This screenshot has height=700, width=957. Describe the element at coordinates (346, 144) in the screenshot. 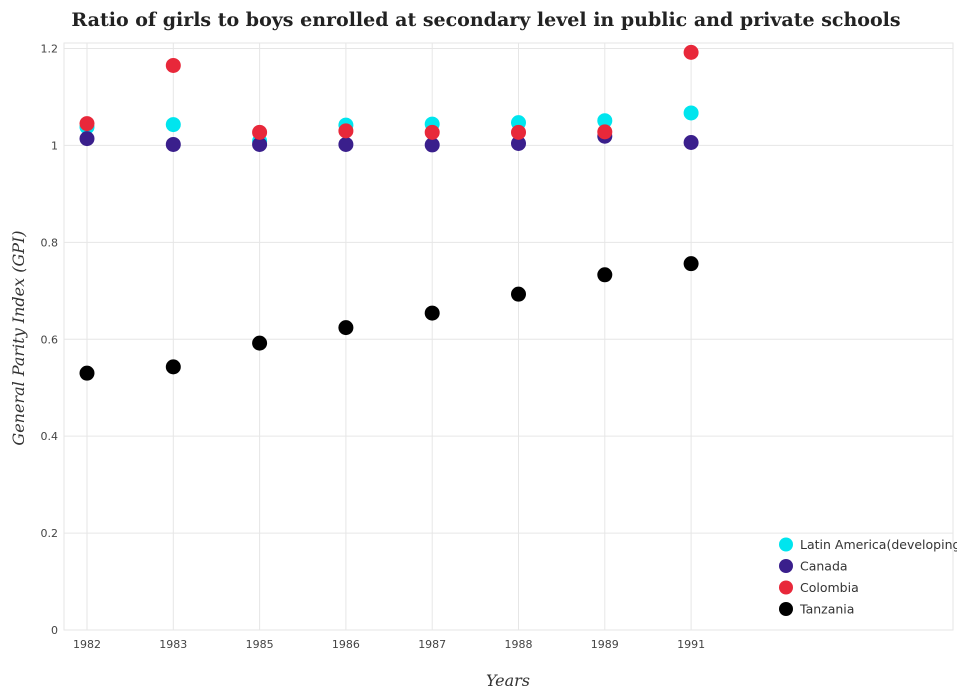

I see `point-canada-1986` at that location.